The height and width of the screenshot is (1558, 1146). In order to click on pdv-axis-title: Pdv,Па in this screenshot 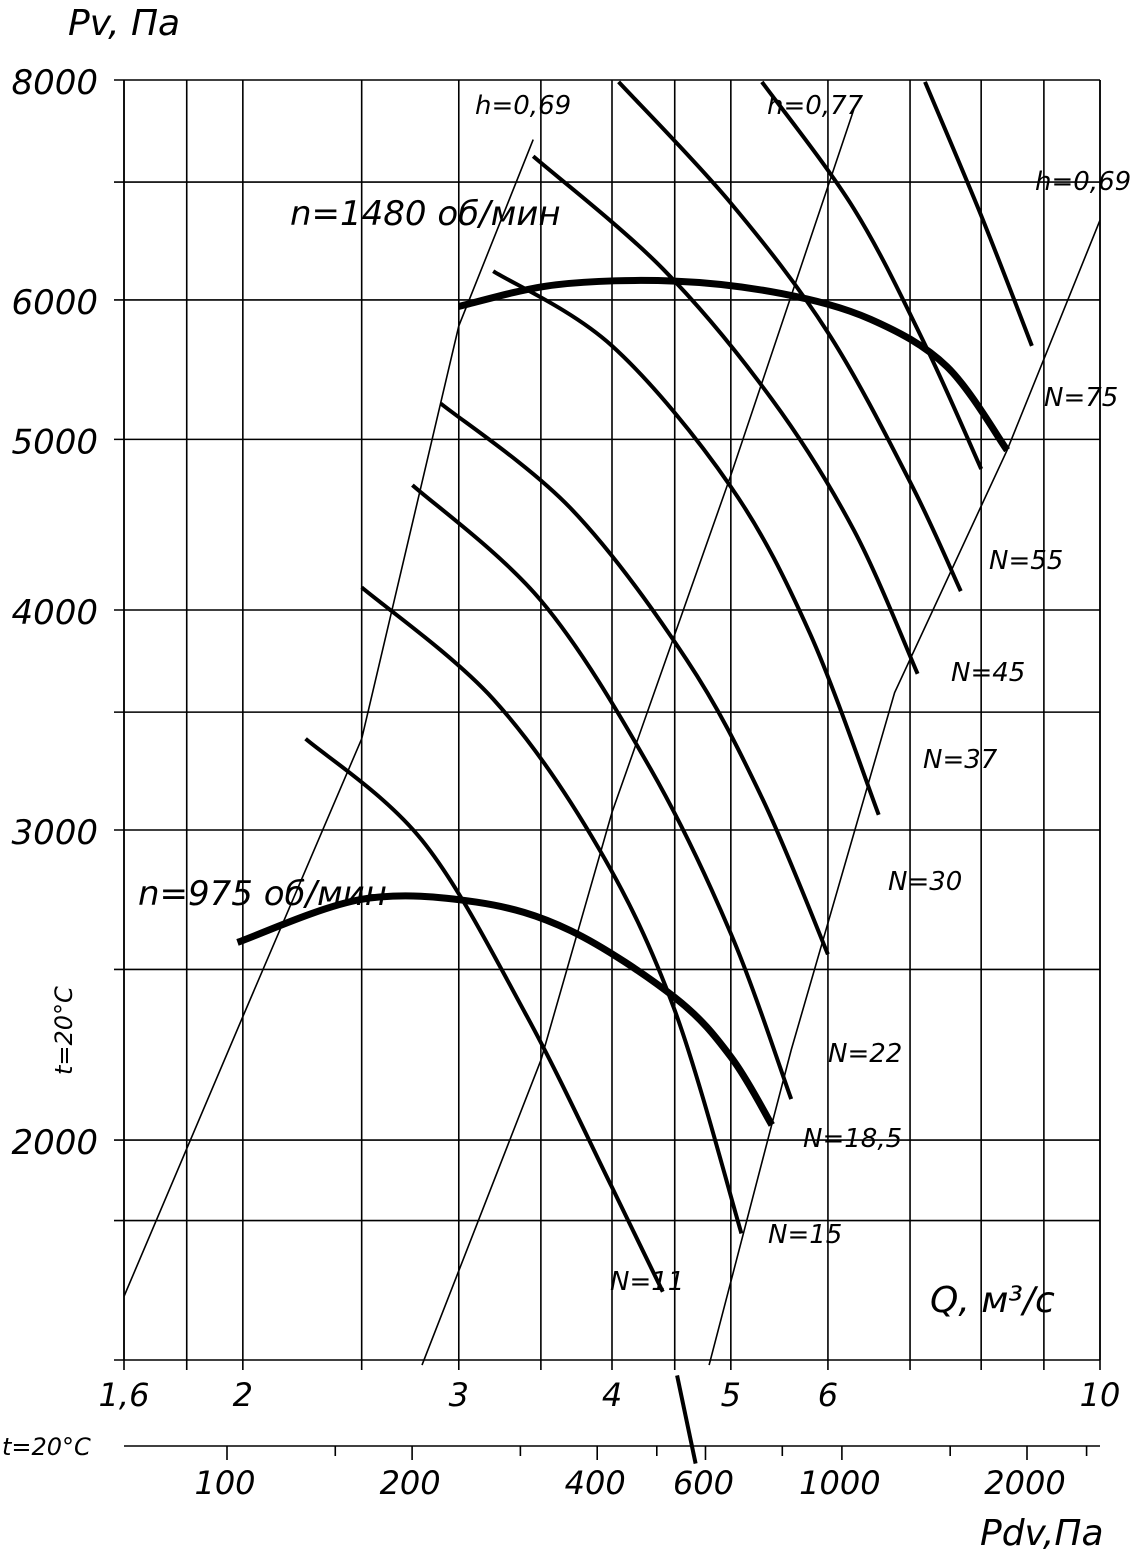, I will do `click(1042, 1533)`.